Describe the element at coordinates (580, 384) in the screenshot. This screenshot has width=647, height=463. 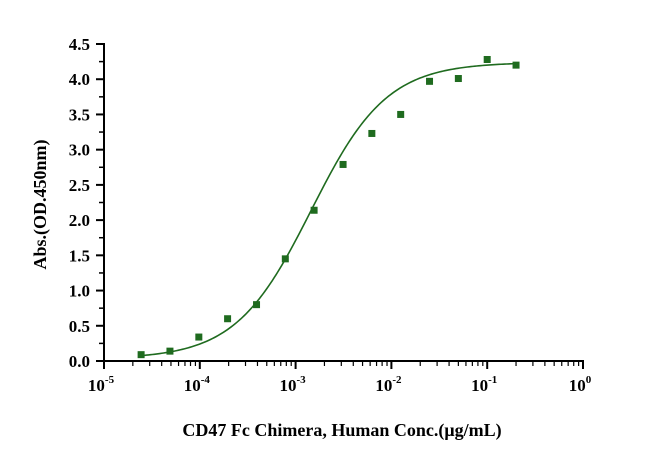
I see `x-tick-label: 10⁰` at that location.